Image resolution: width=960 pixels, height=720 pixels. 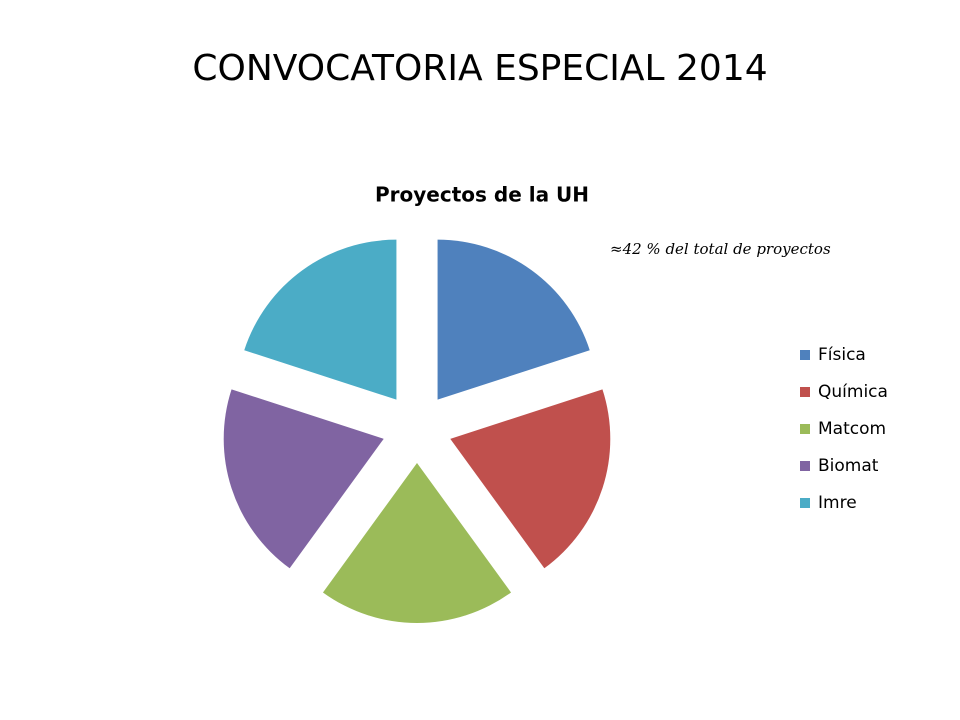 What do you see at coordinates (482, 195) in the screenshot?
I see `chart-title: Proyectos de la UH` at bounding box center [482, 195].